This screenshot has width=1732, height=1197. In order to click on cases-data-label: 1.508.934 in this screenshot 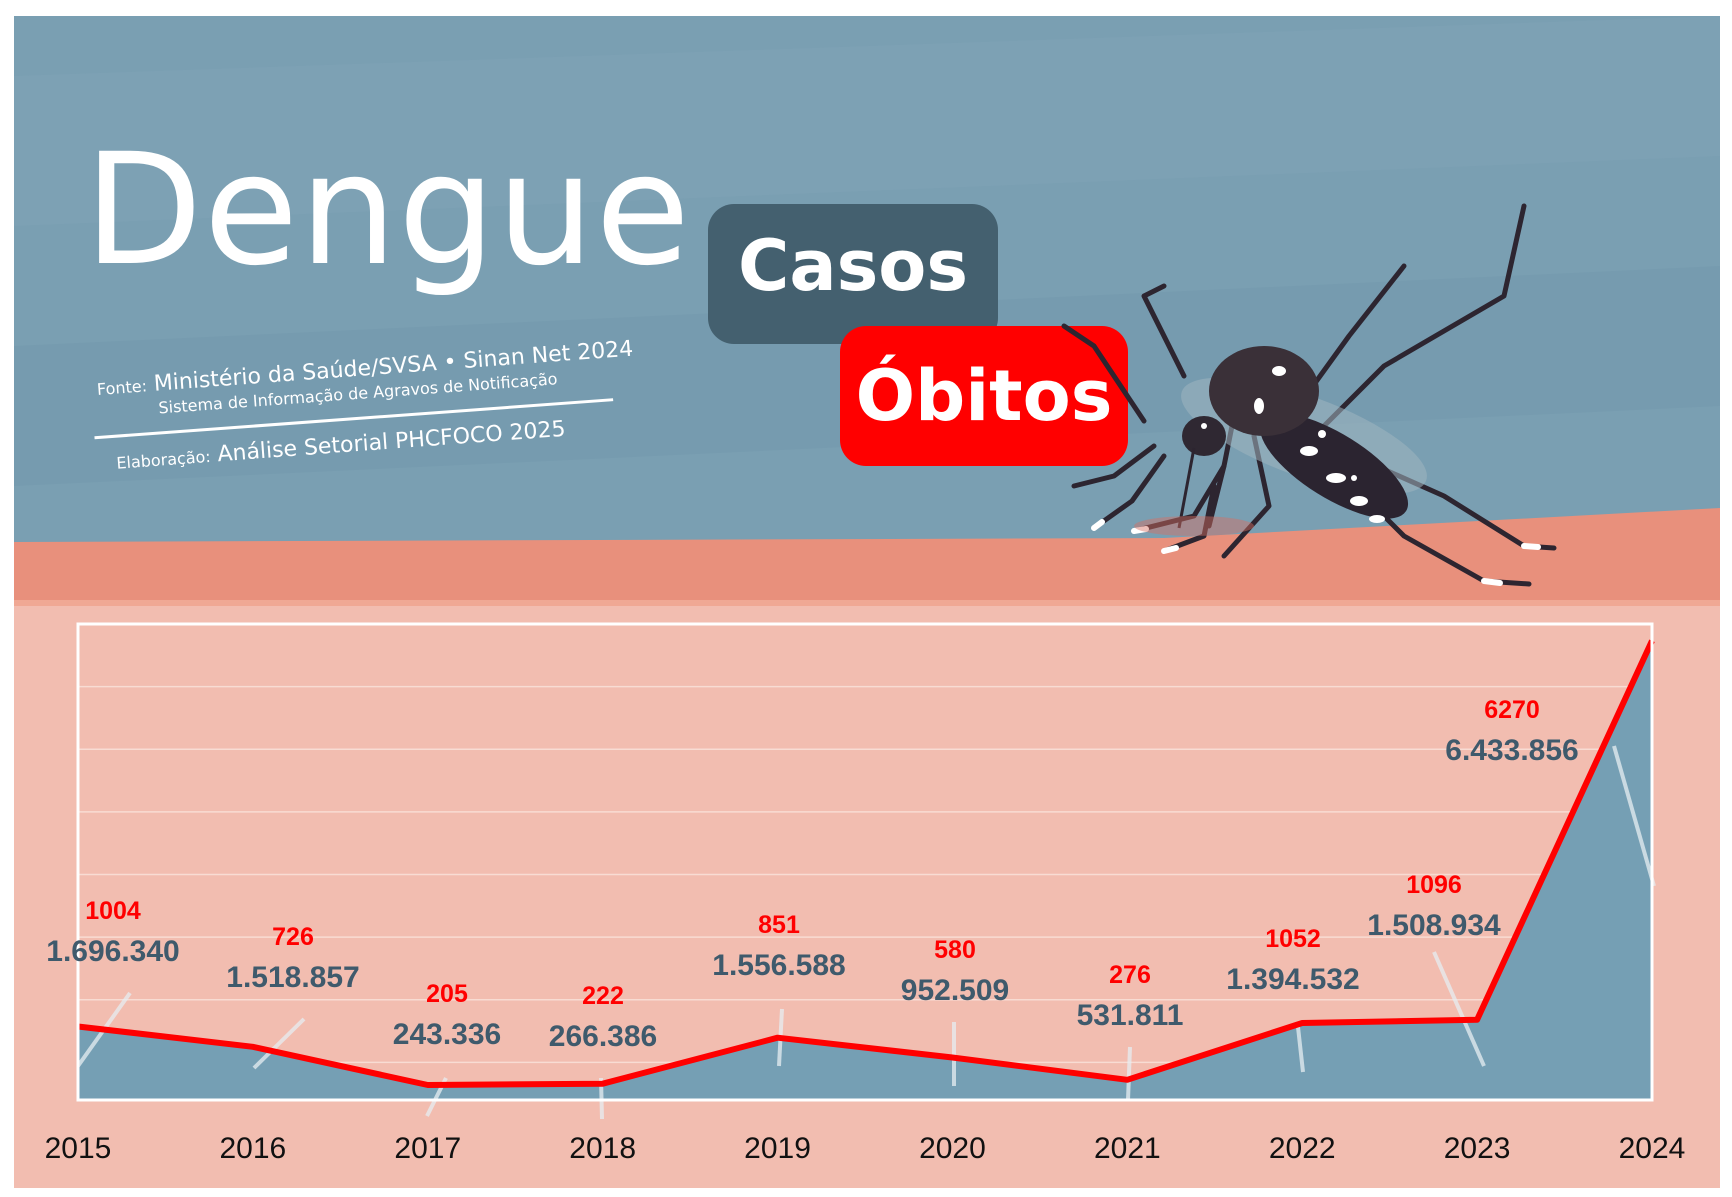, I will do `click(1434, 925)`.